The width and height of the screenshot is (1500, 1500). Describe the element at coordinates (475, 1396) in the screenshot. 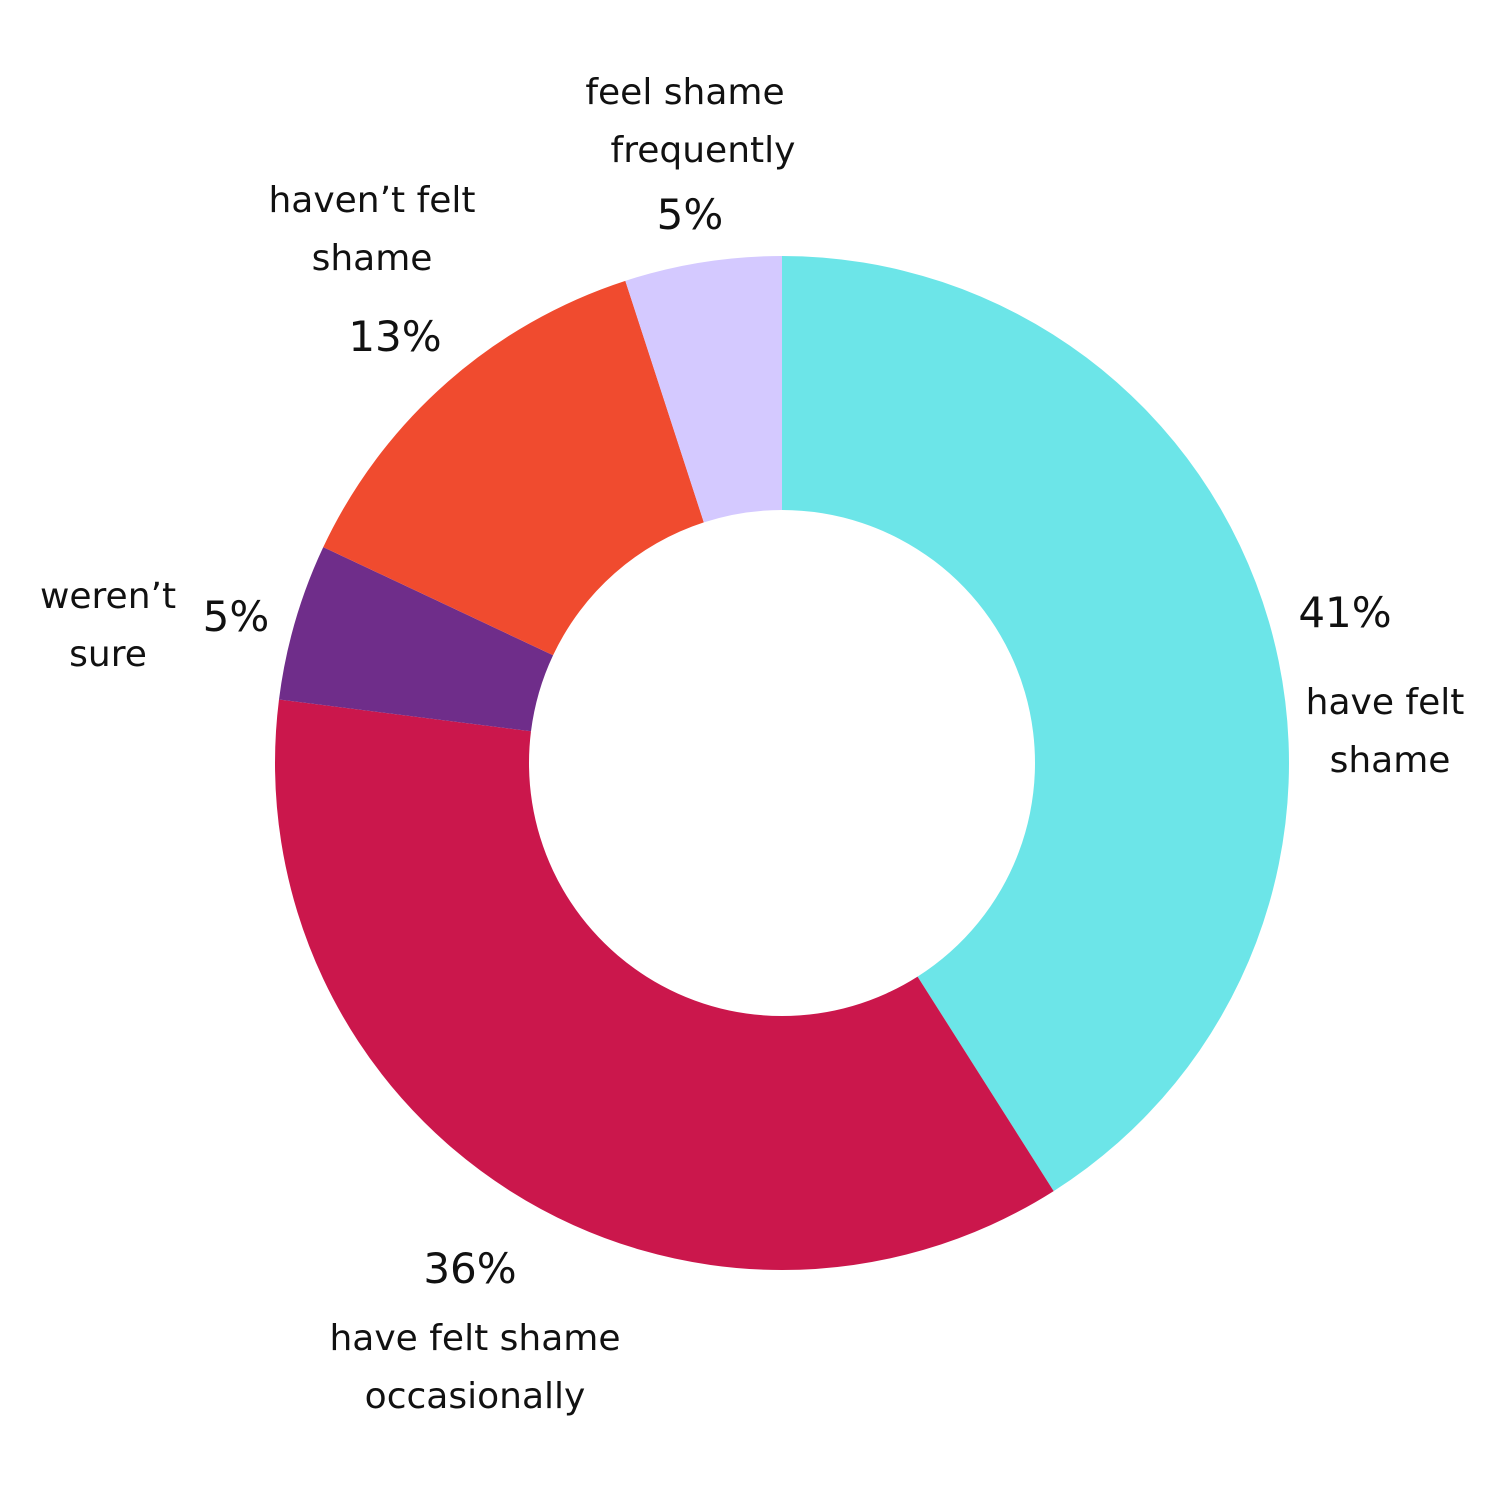

I see `label-occasionally-line2: occasionally` at that location.